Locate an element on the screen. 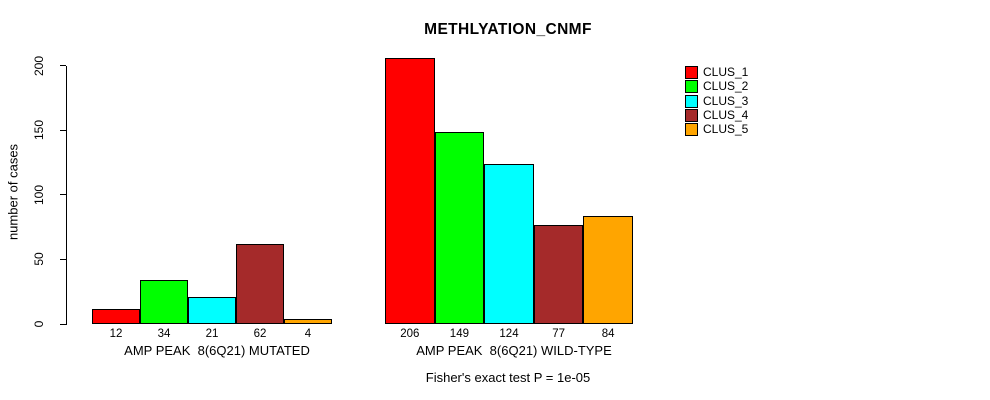 This screenshot has width=990, height=400. x-category-label: AMP PEAK 8(6Q21) MUTATED is located at coordinates (217, 350).